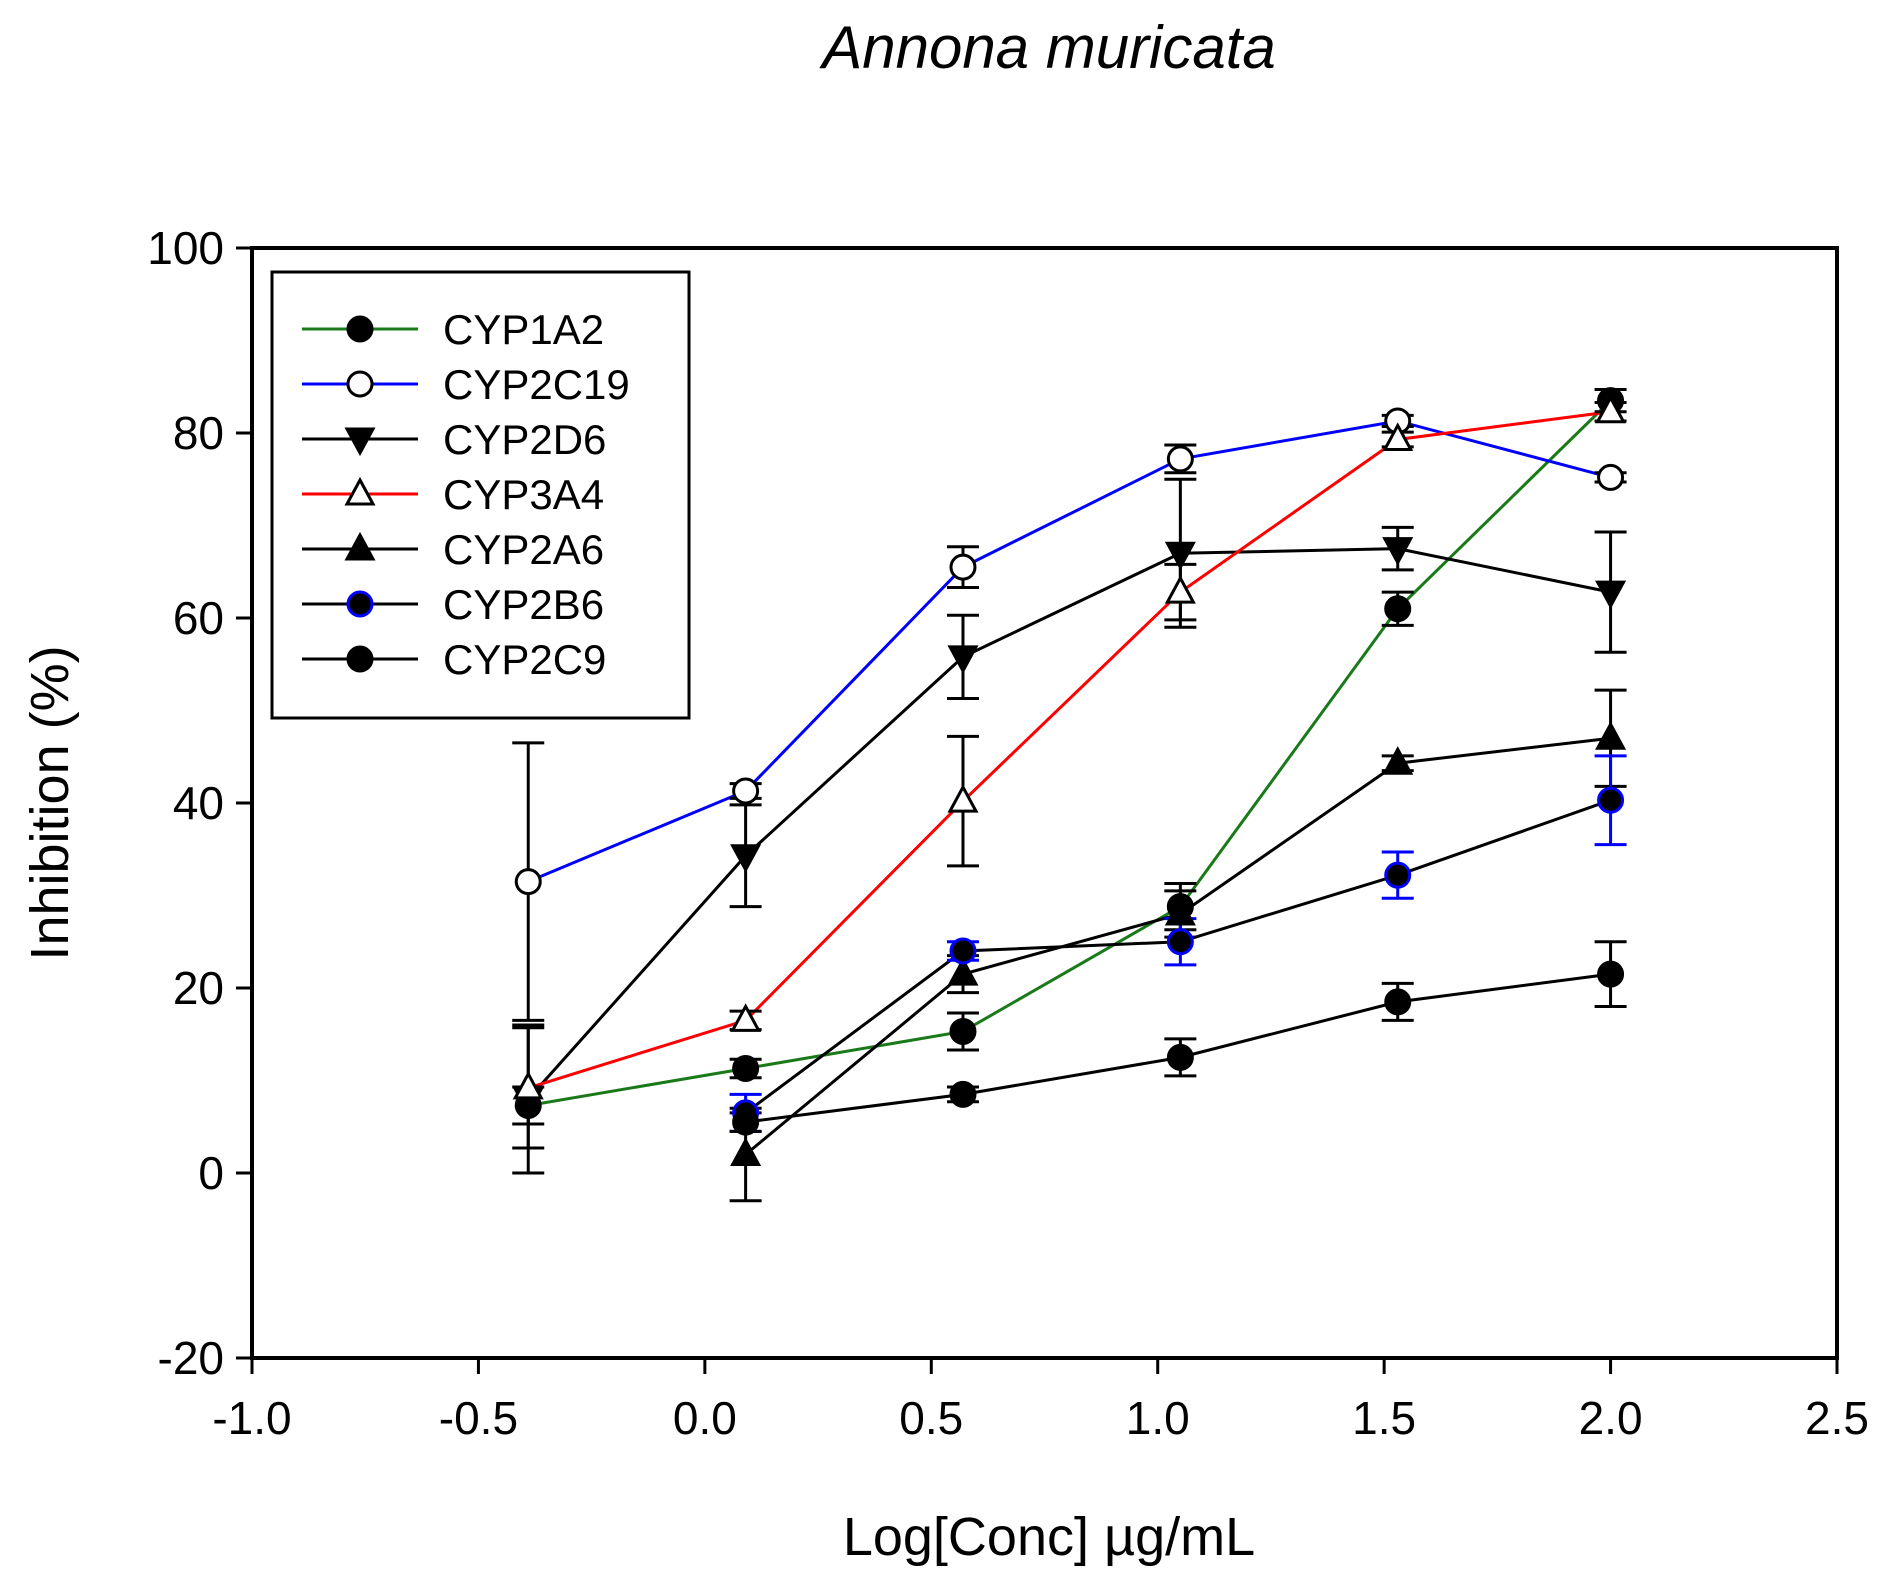 The image size is (1896, 1593). What do you see at coordinates (191, 1358) in the screenshot?
I see `y-tick-label: -20` at bounding box center [191, 1358].